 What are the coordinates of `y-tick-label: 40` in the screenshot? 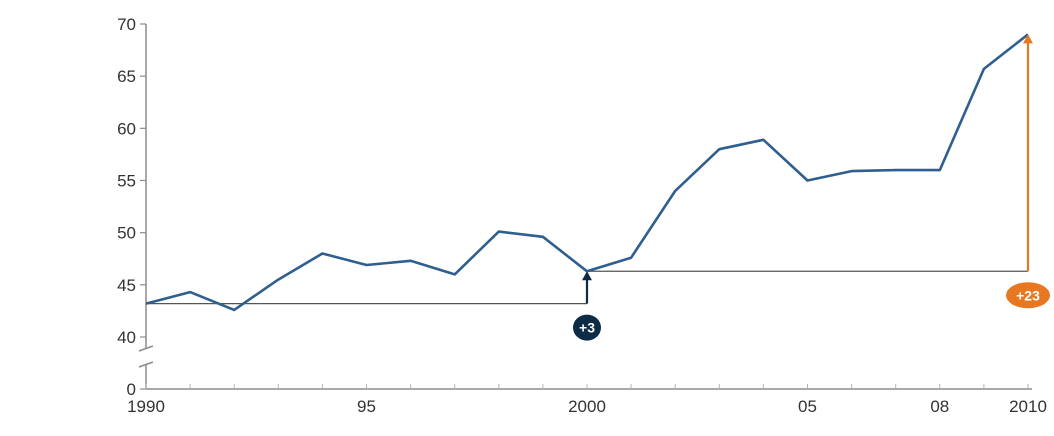 It's located at (126, 337).